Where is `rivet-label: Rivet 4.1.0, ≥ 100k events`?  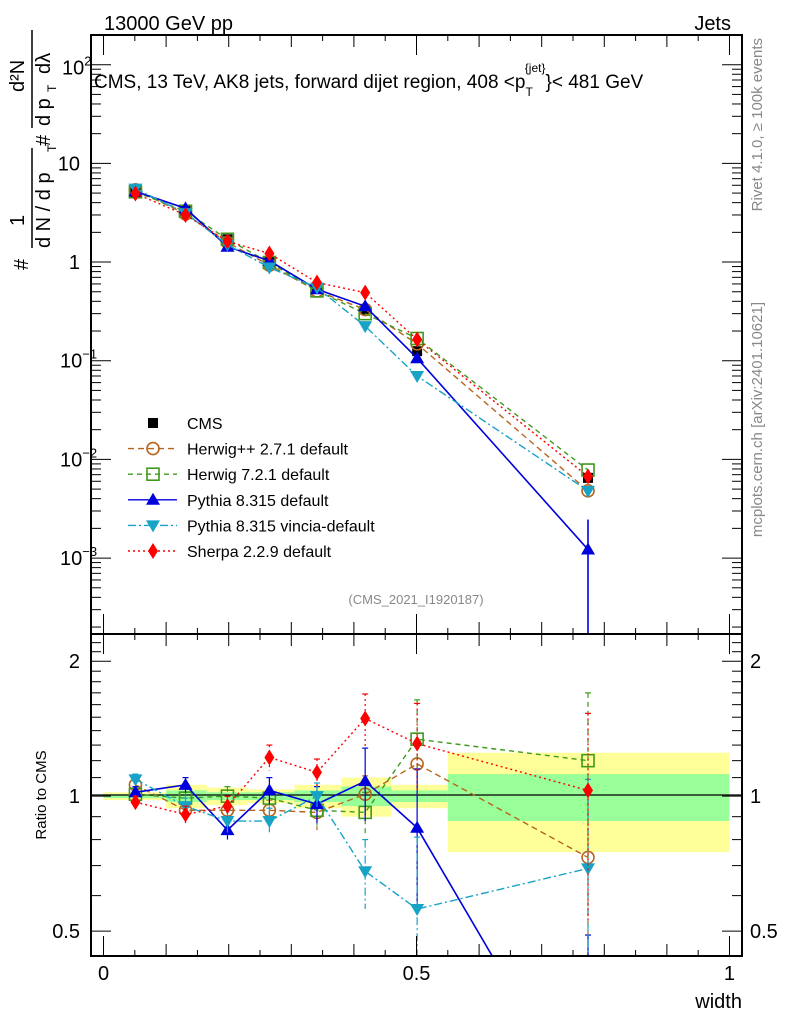
rivet-label: Rivet 4.1.0, ≥ 100k events is located at coordinates (757, 124).